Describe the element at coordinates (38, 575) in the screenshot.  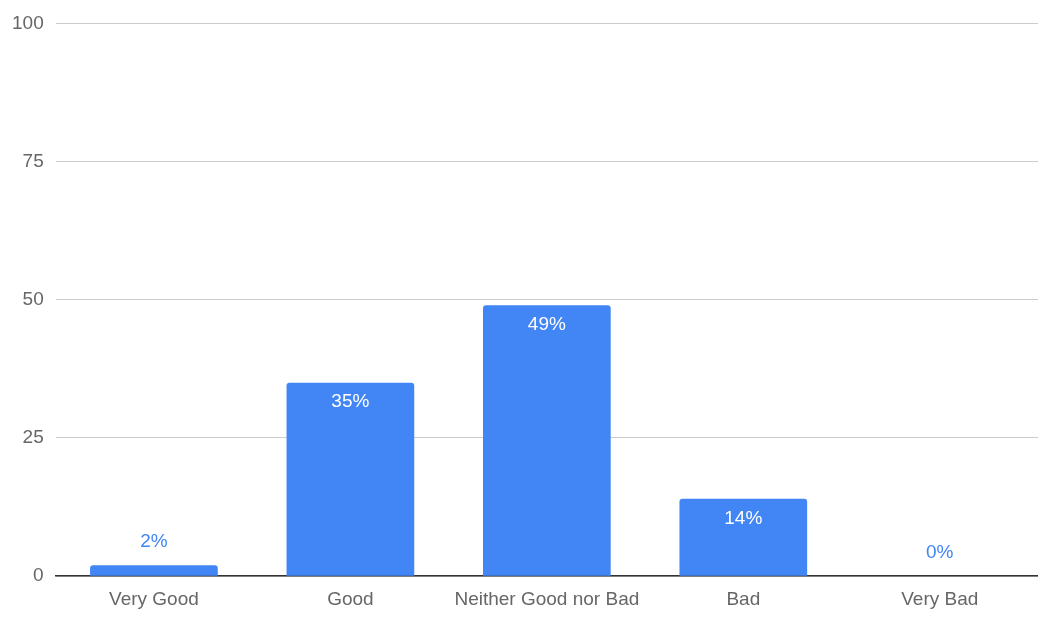
I see `y-tick-label: 0` at that location.